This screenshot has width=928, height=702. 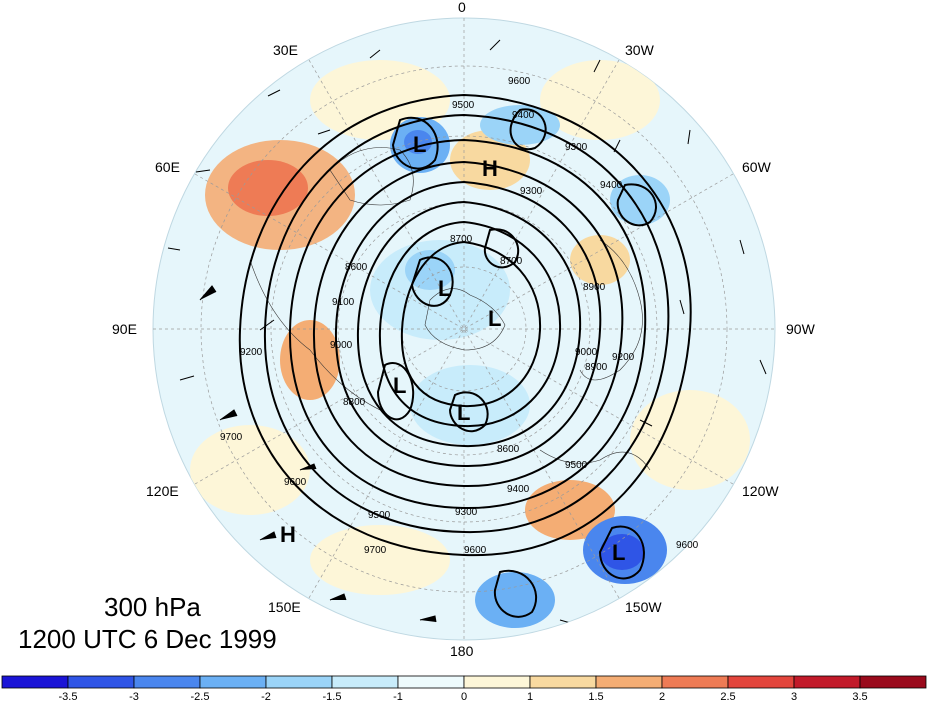 I want to click on lon-label-30w: 30W, so click(x=640, y=50).